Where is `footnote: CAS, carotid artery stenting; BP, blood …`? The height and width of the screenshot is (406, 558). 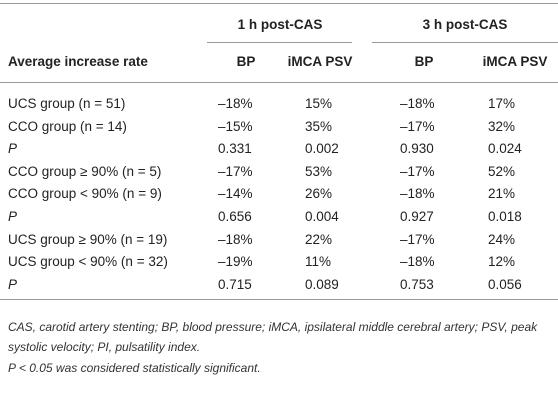 footnote: CAS, carotid artery stenting; BP, blood … is located at coordinates (273, 337).